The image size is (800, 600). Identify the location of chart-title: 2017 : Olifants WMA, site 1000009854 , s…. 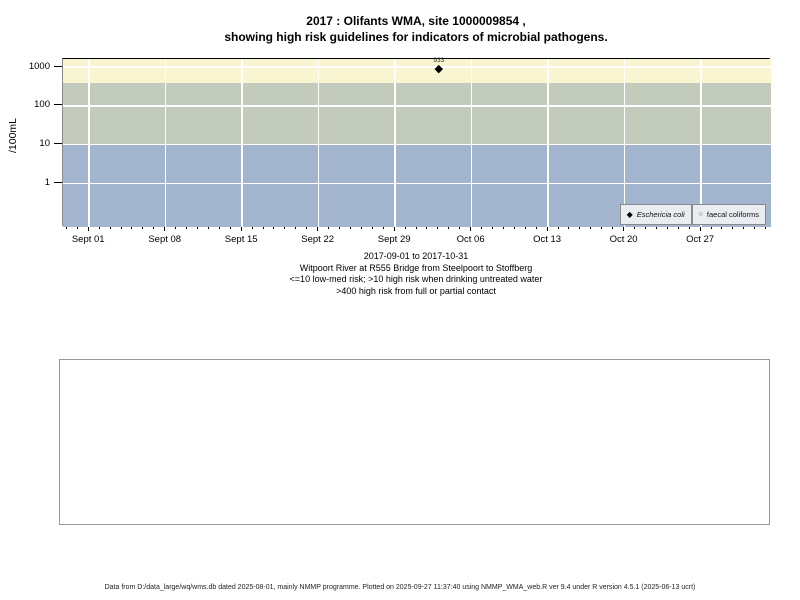
(416, 29).